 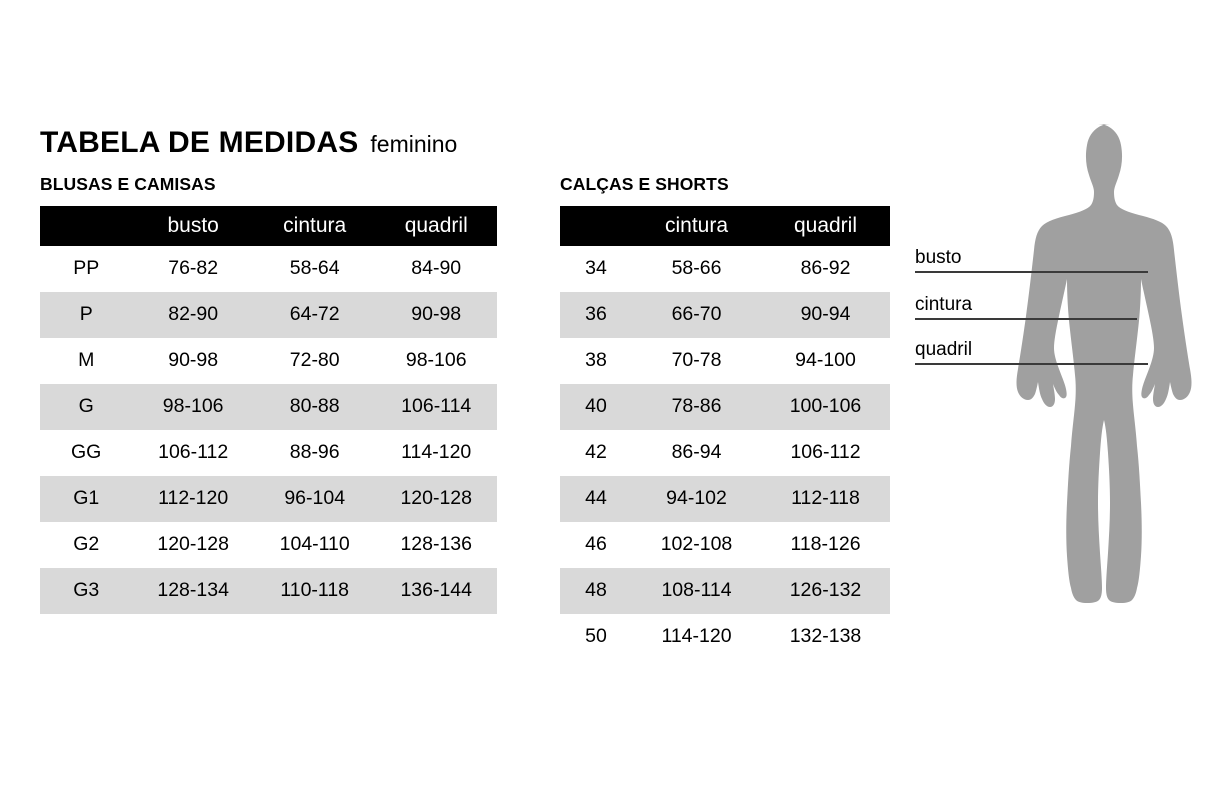 I want to click on cell-busto: 90-98, so click(x=193, y=360).